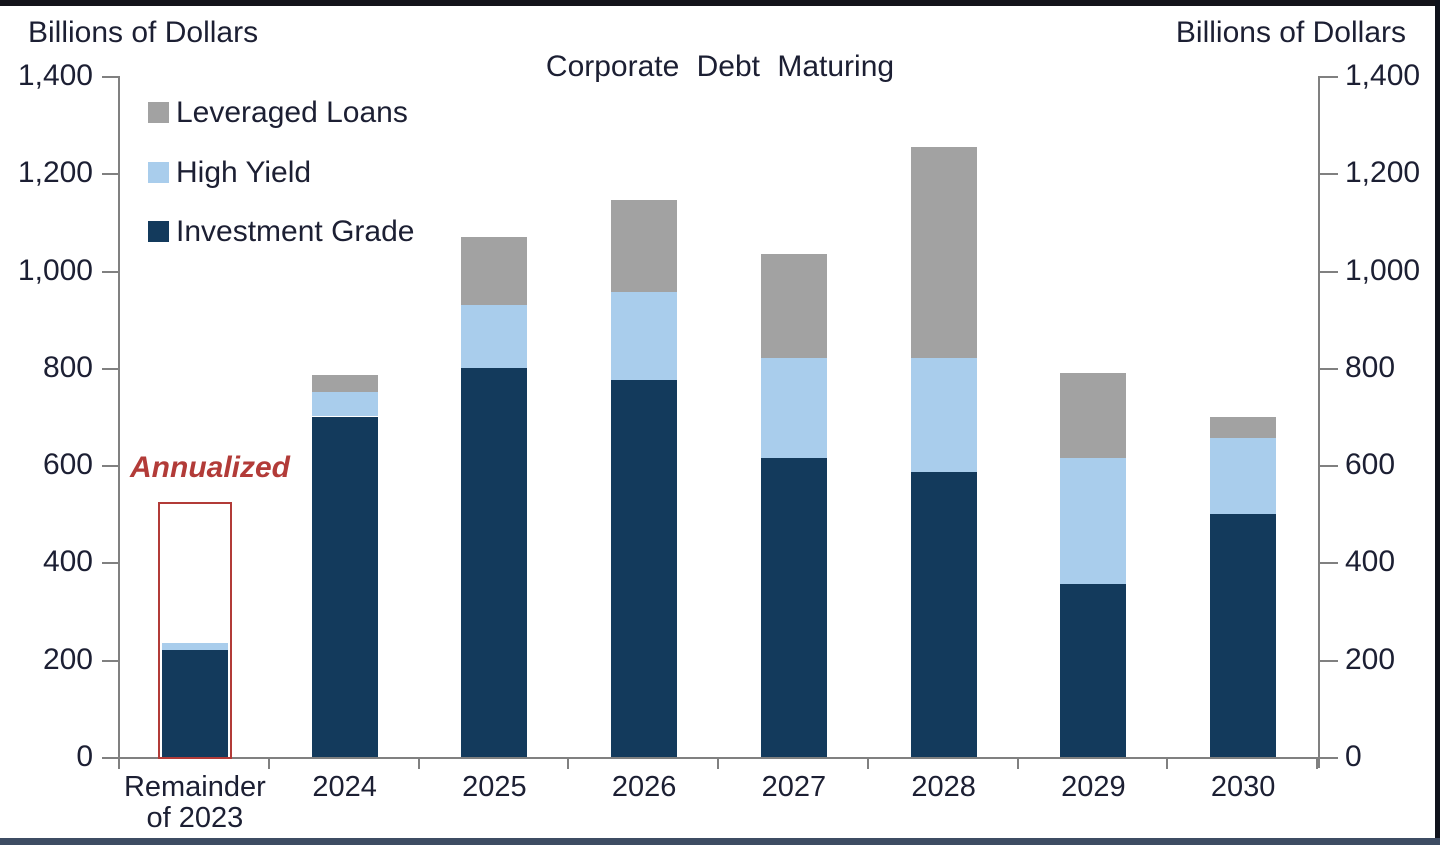  What do you see at coordinates (943, 787) in the screenshot?
I see `x-category-label: 2028` at bounding box center [943, 787].